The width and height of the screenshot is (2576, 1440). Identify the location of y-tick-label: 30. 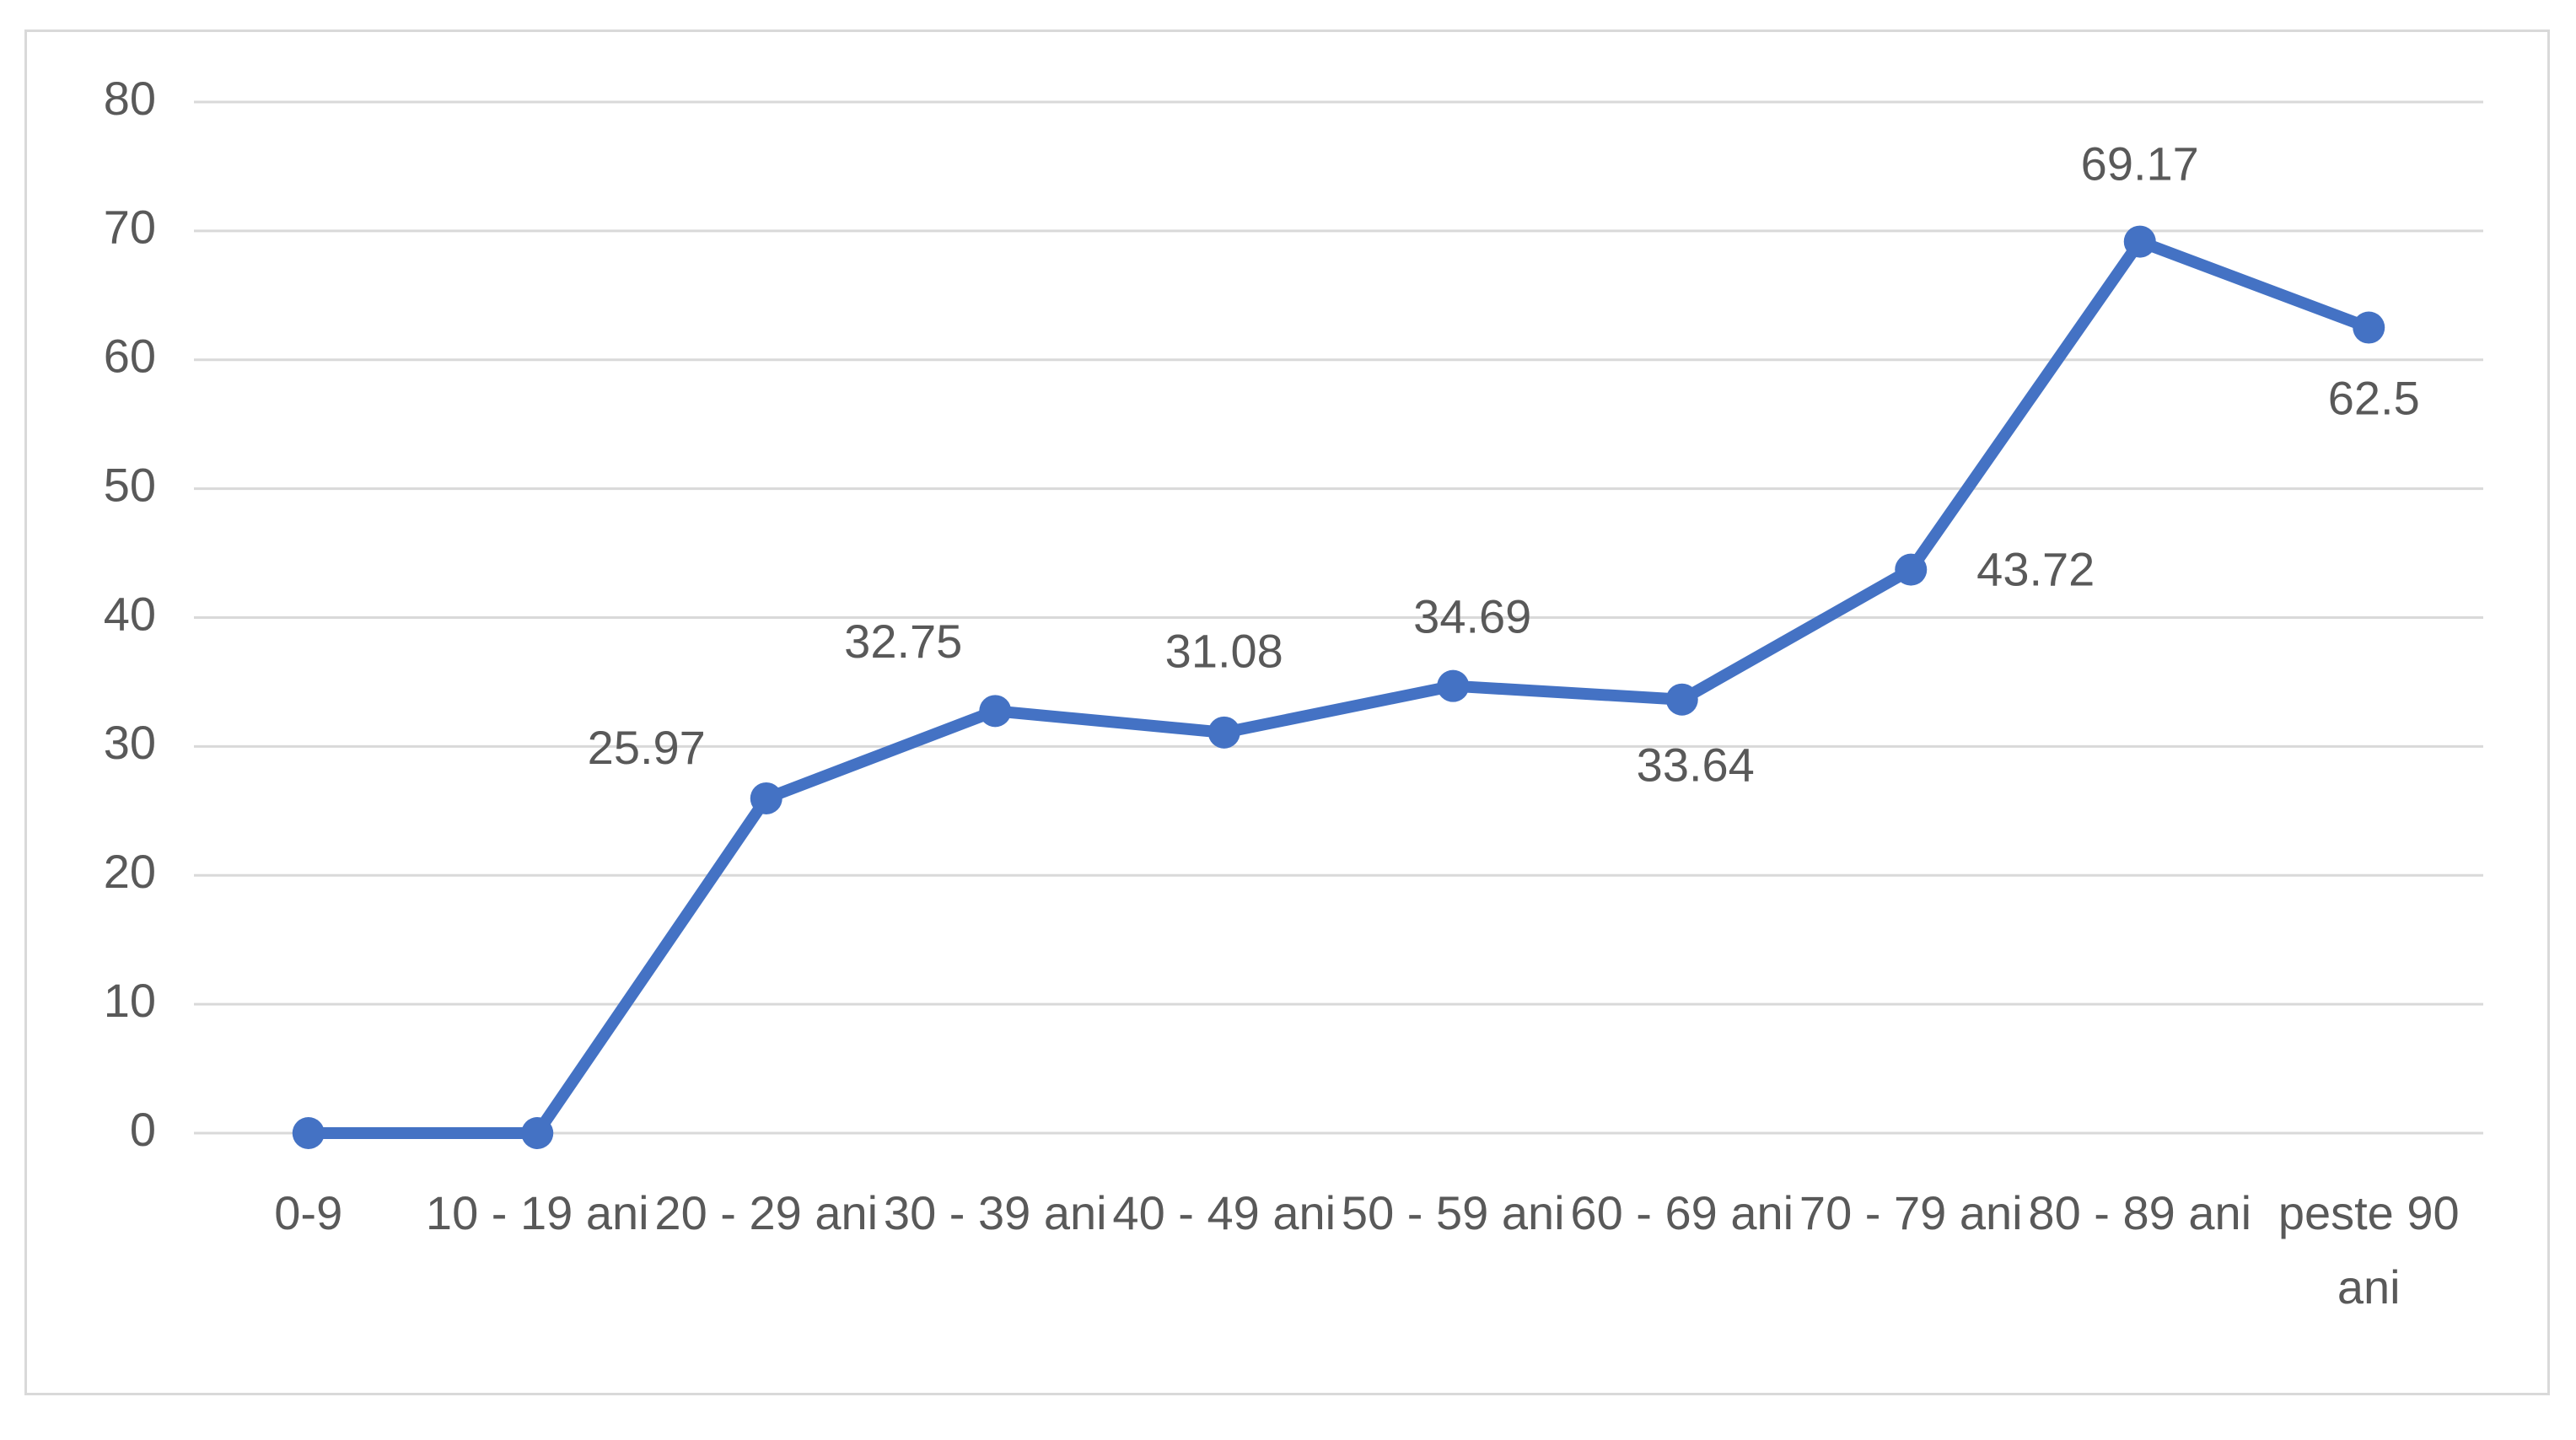
(130, 742).